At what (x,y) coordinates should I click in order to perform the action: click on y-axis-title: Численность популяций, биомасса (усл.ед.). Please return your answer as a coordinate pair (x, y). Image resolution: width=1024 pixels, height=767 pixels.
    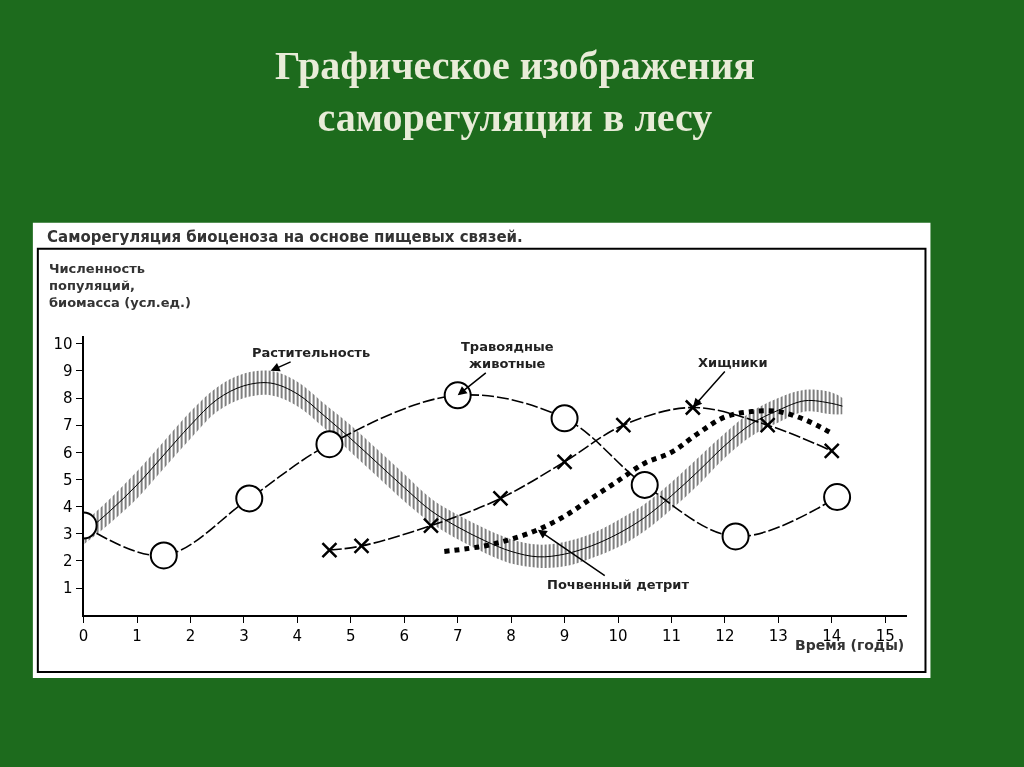
    Looking at the image, I should click on (120, 285).